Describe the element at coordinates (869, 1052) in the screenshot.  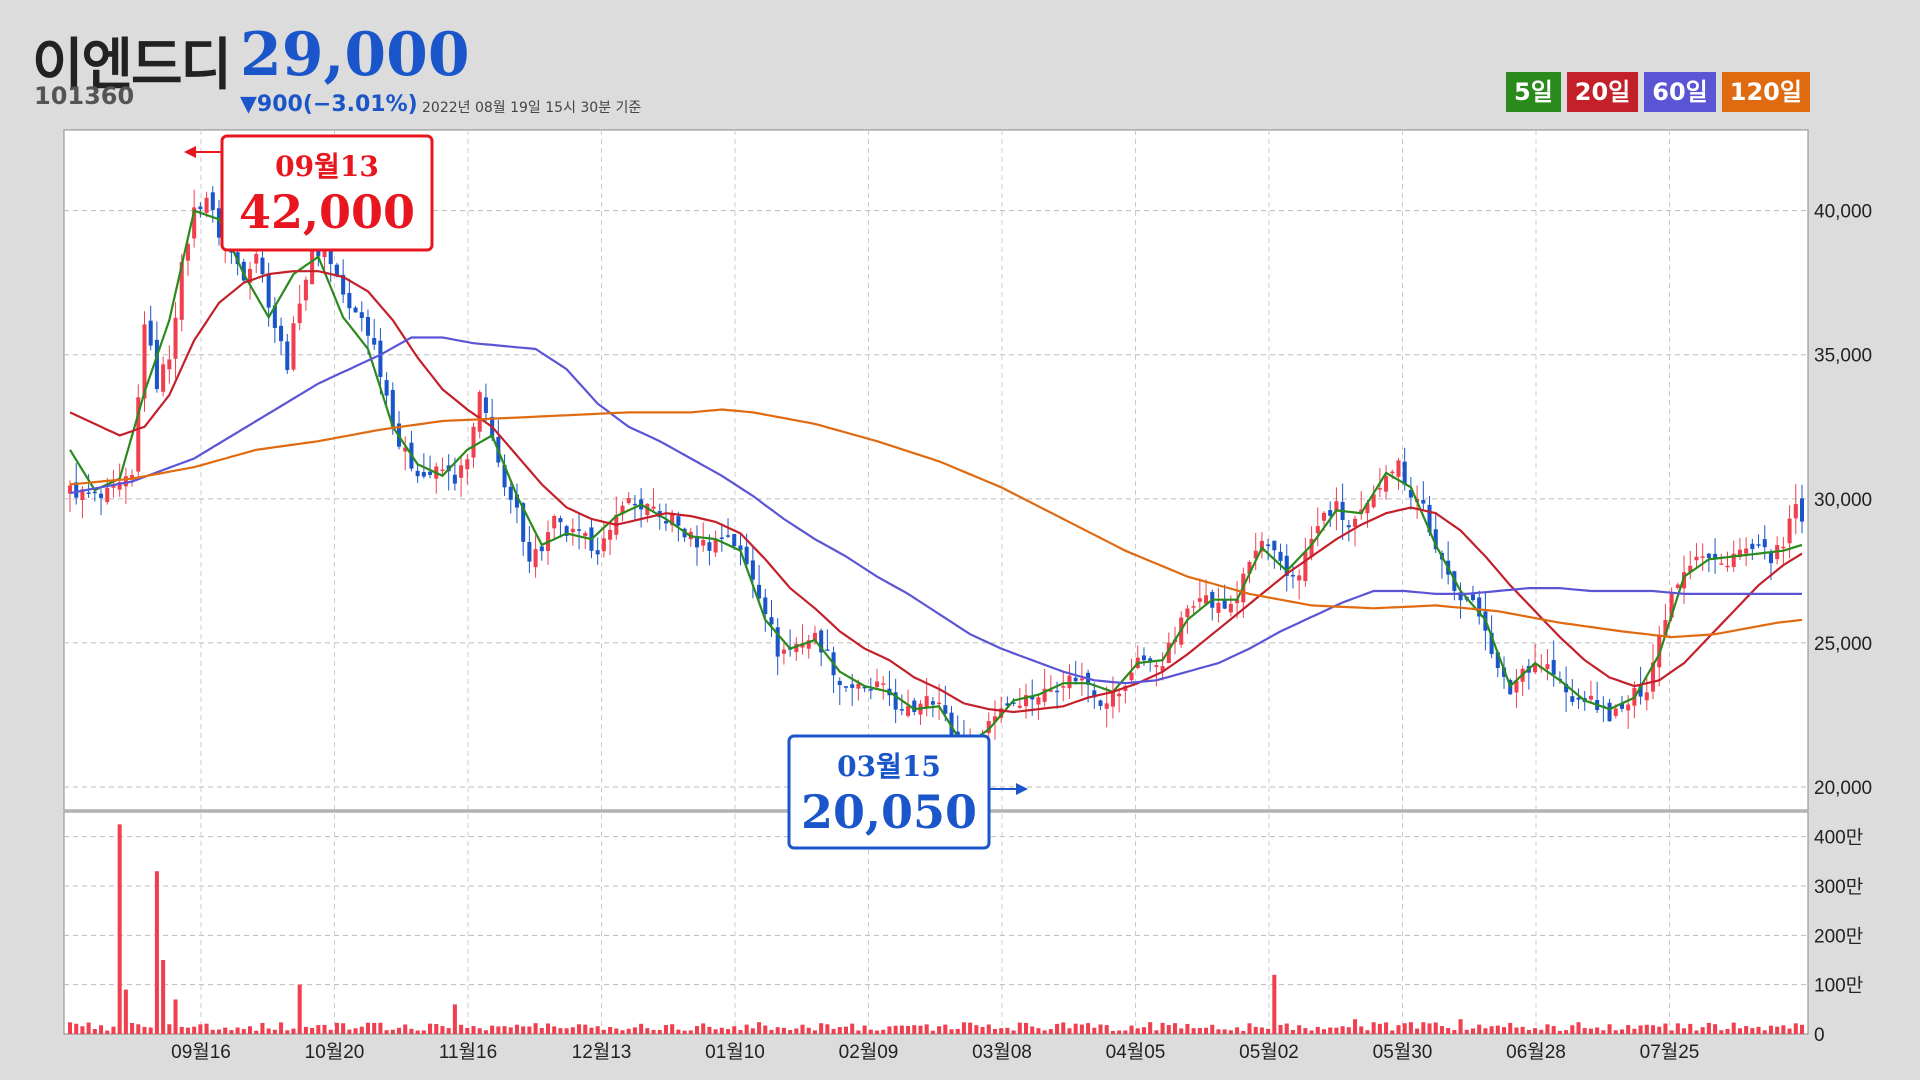
I see `x-tick-label: 02월09` at that location.